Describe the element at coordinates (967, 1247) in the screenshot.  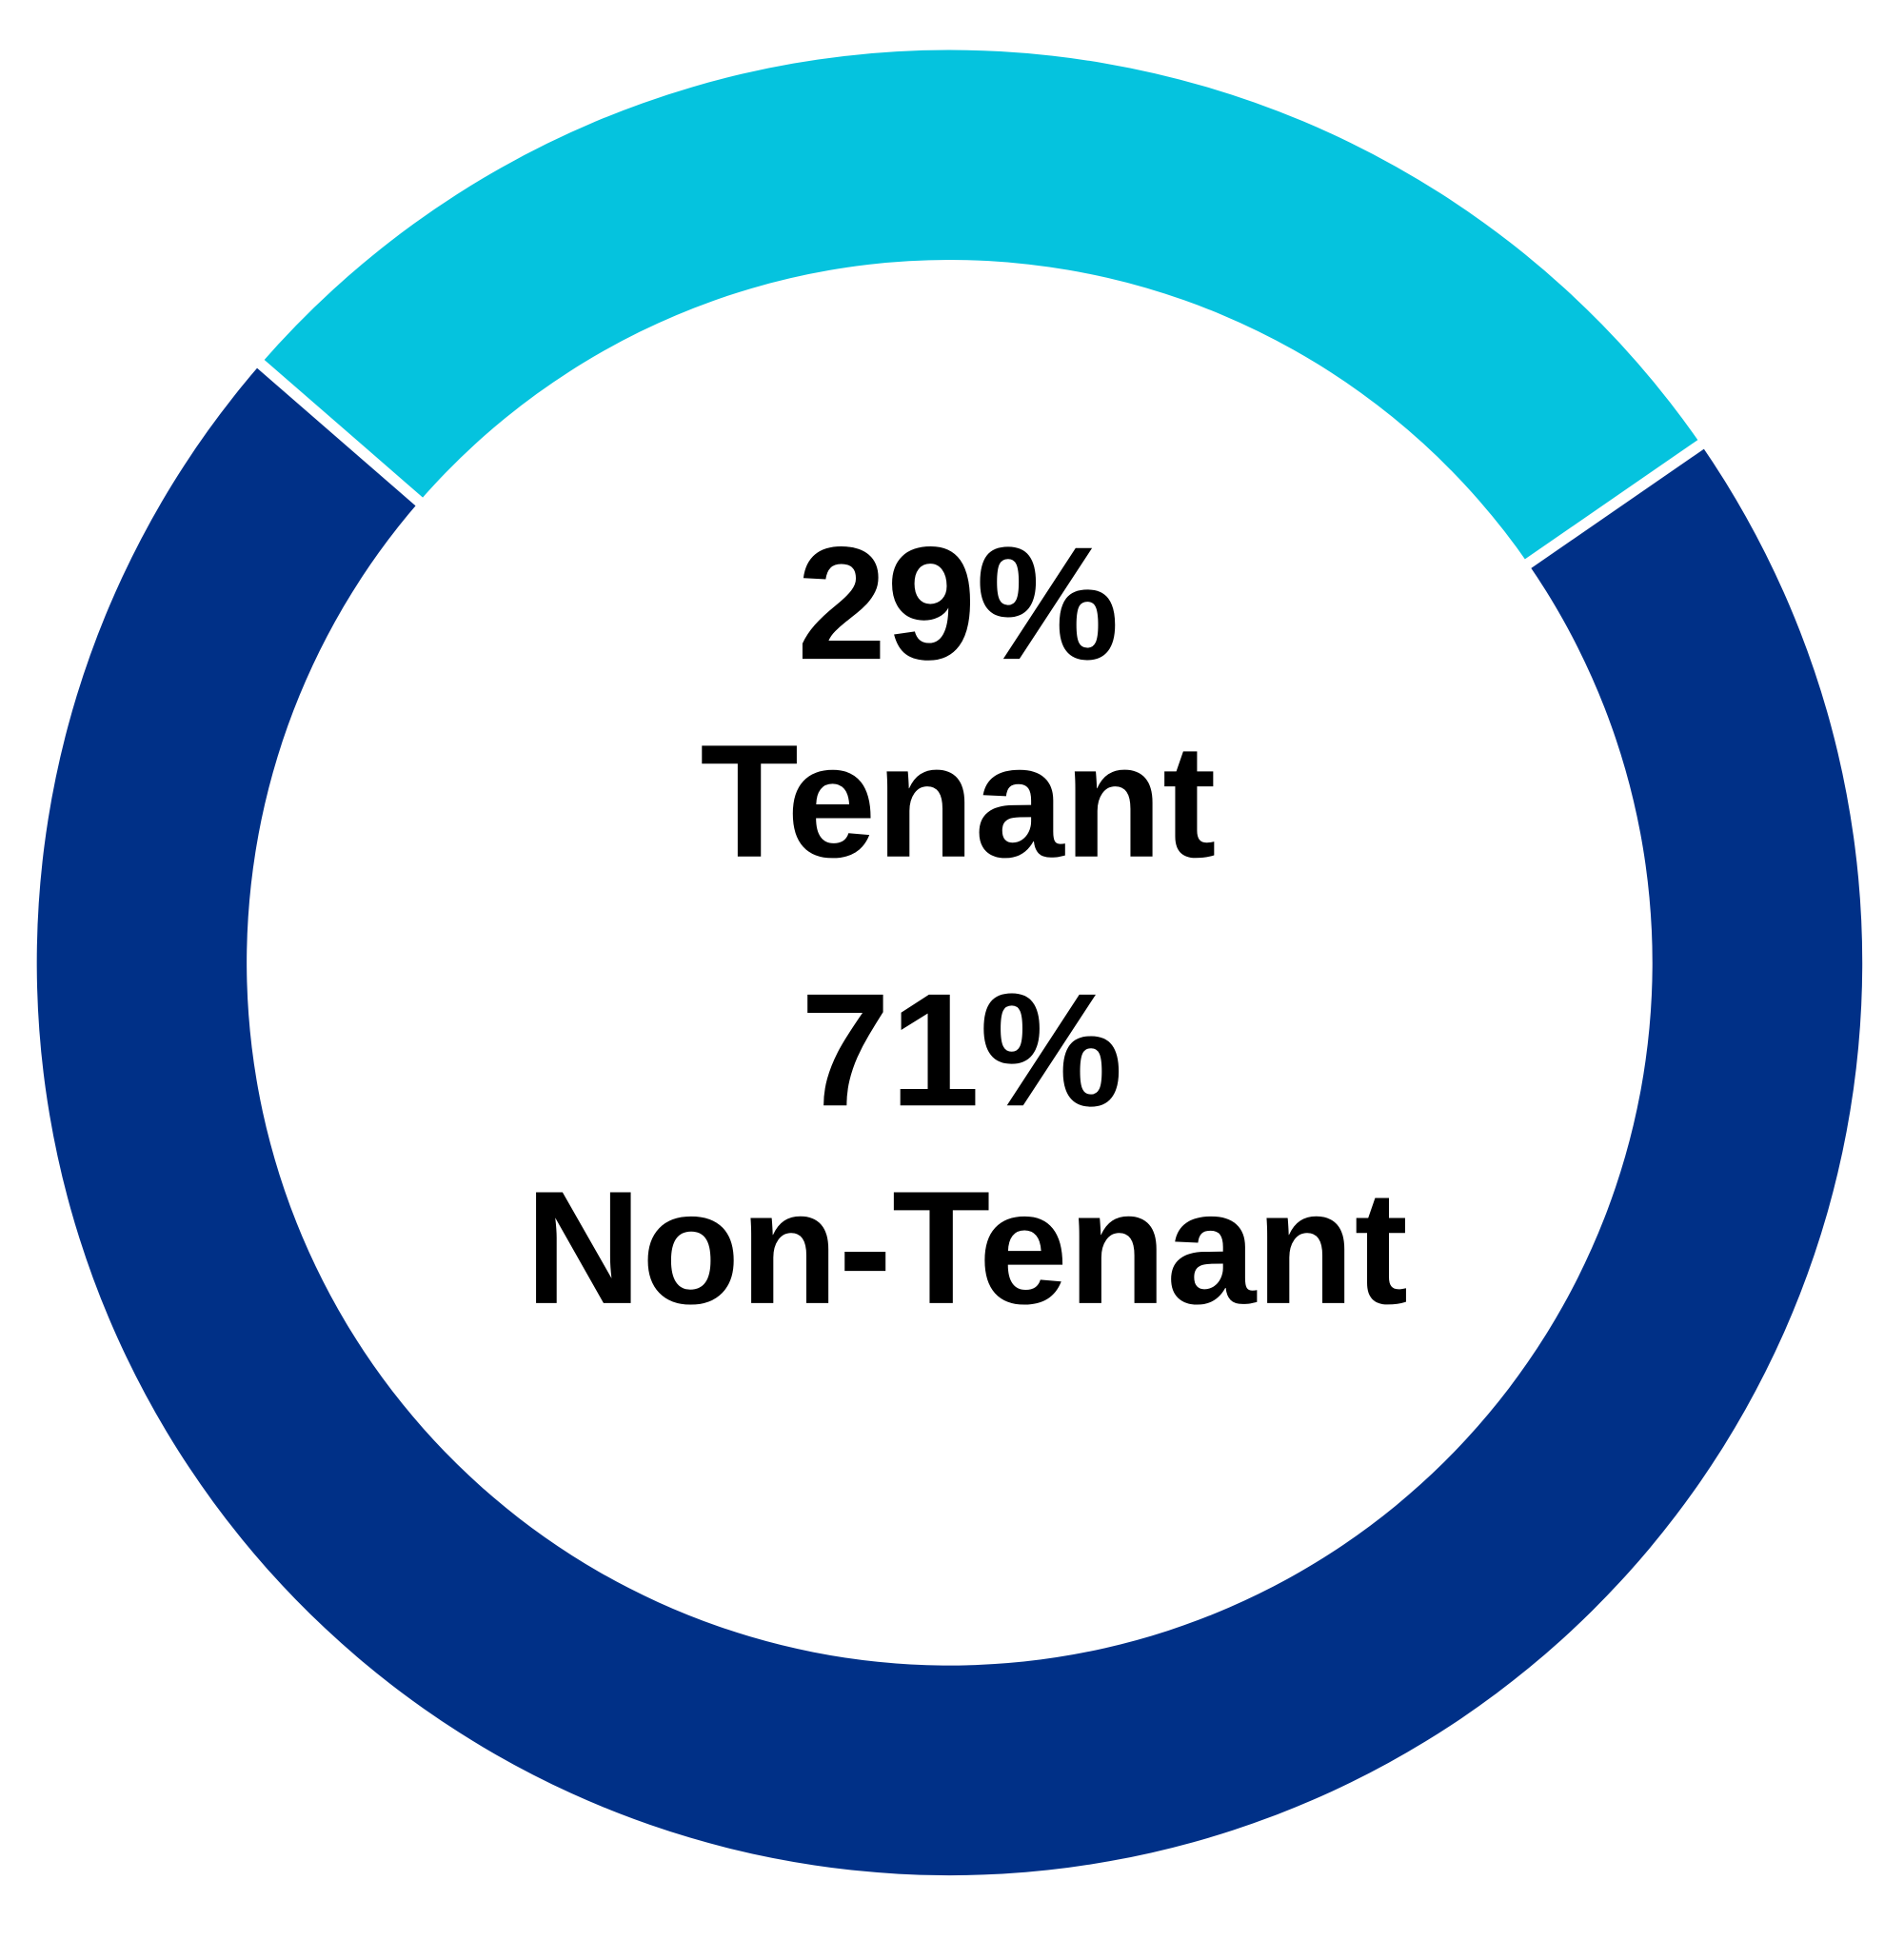
I see `non-tenant-name-label: Non-Tenant` at that location.